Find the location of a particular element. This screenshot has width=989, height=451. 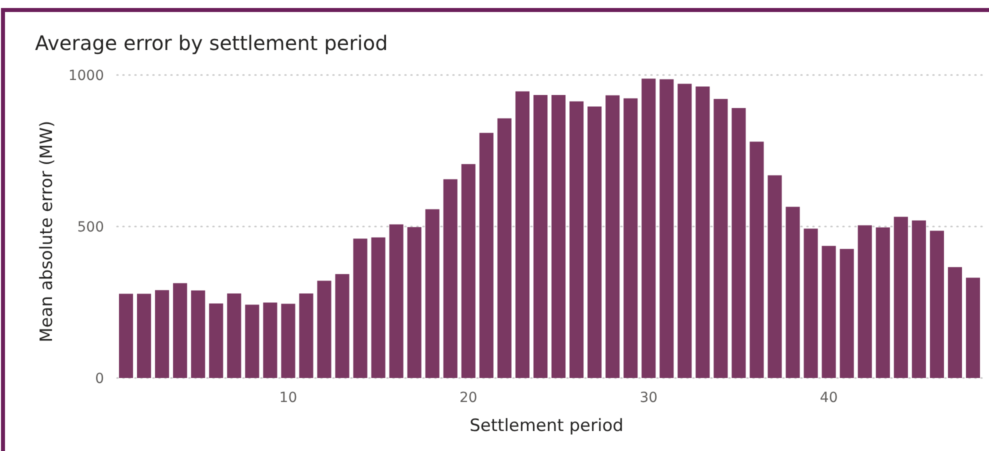

x-tick-label: 30 is located at coordinates (649, 398).